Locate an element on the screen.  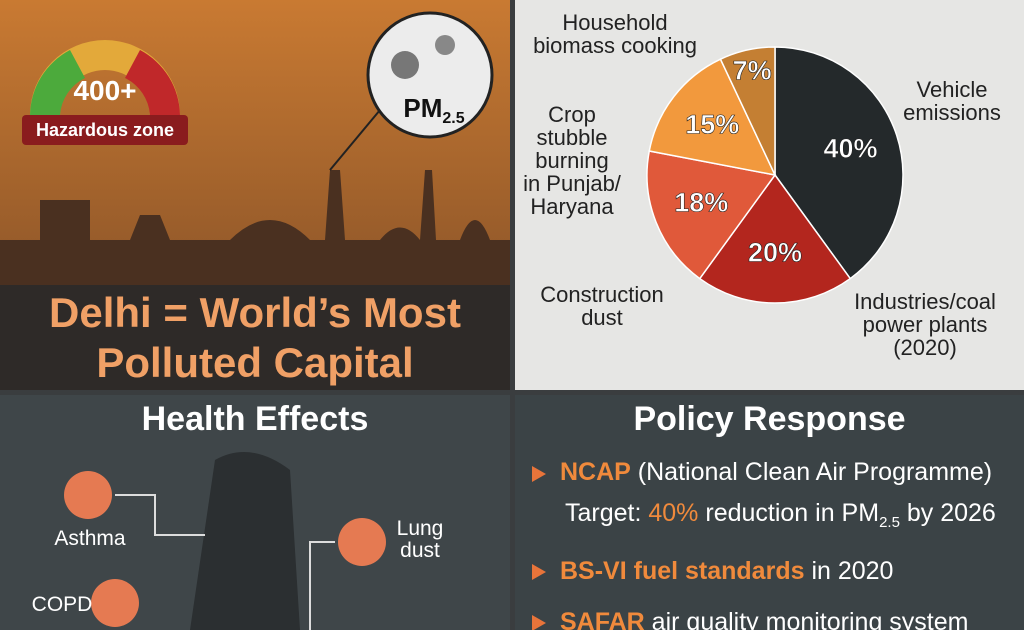
policy-rest: in 2020 is located at coordinates (849, 571).